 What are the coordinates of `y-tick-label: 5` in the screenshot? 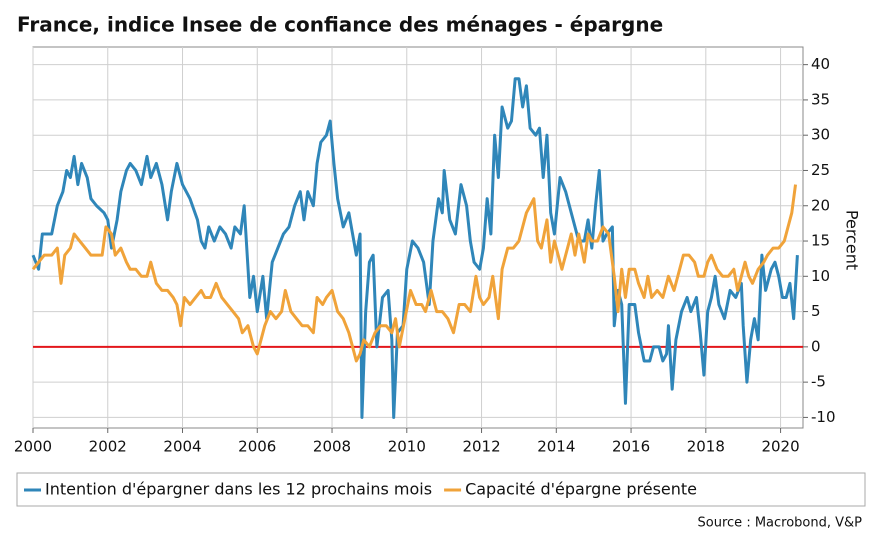 It's located at (816, 311).